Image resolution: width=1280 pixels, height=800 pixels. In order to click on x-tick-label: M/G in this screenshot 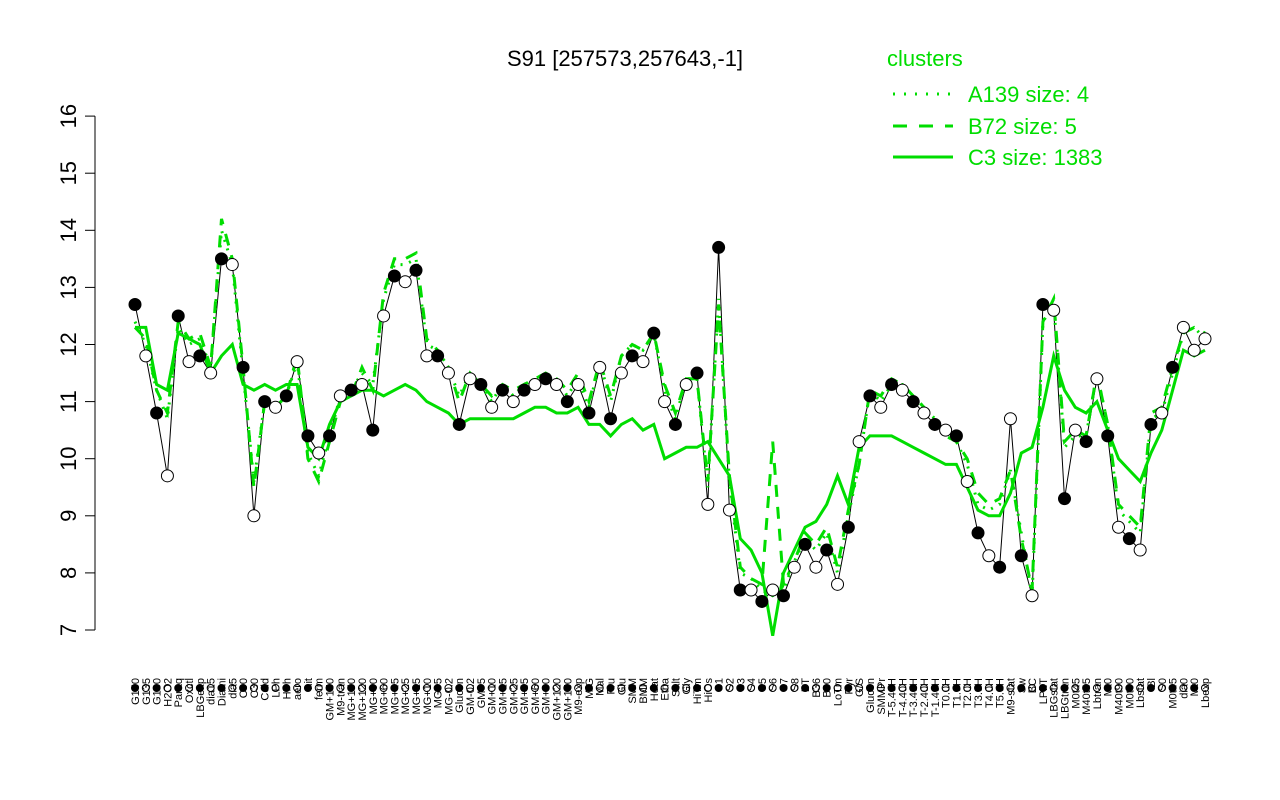, I will do `click(590, 688)`.